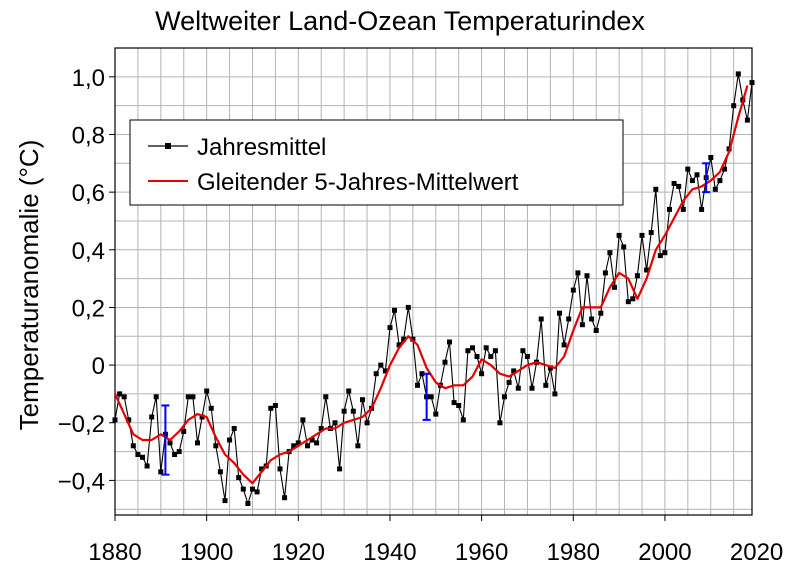  I want to click on y-tick-label: −0,4, so click(81, 481).